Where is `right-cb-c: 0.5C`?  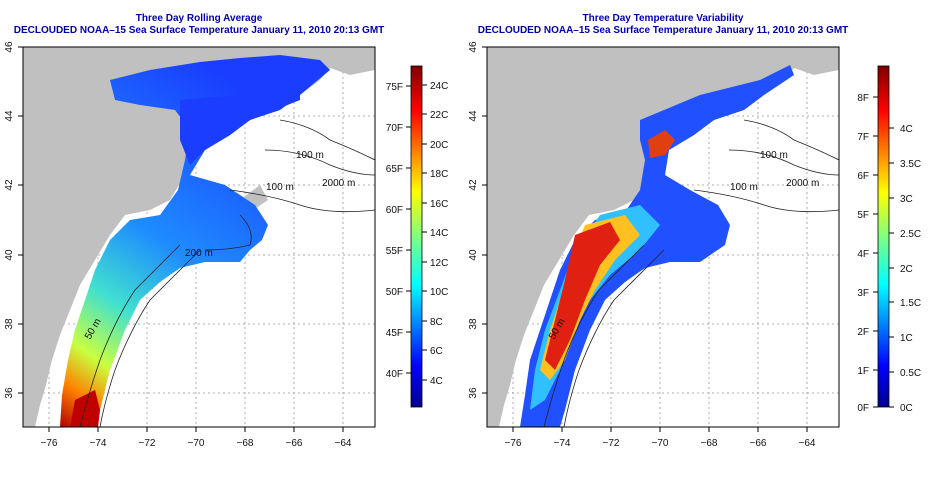
right-cb-c: 0.5C is located at coordinates (910, 373).